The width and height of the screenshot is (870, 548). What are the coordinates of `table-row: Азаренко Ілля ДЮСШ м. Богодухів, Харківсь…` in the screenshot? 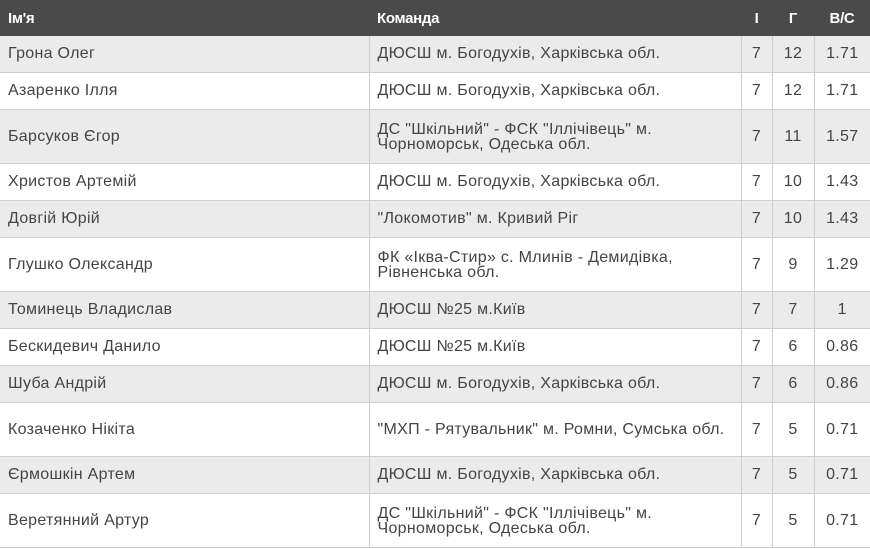 It's located at (435, 91).